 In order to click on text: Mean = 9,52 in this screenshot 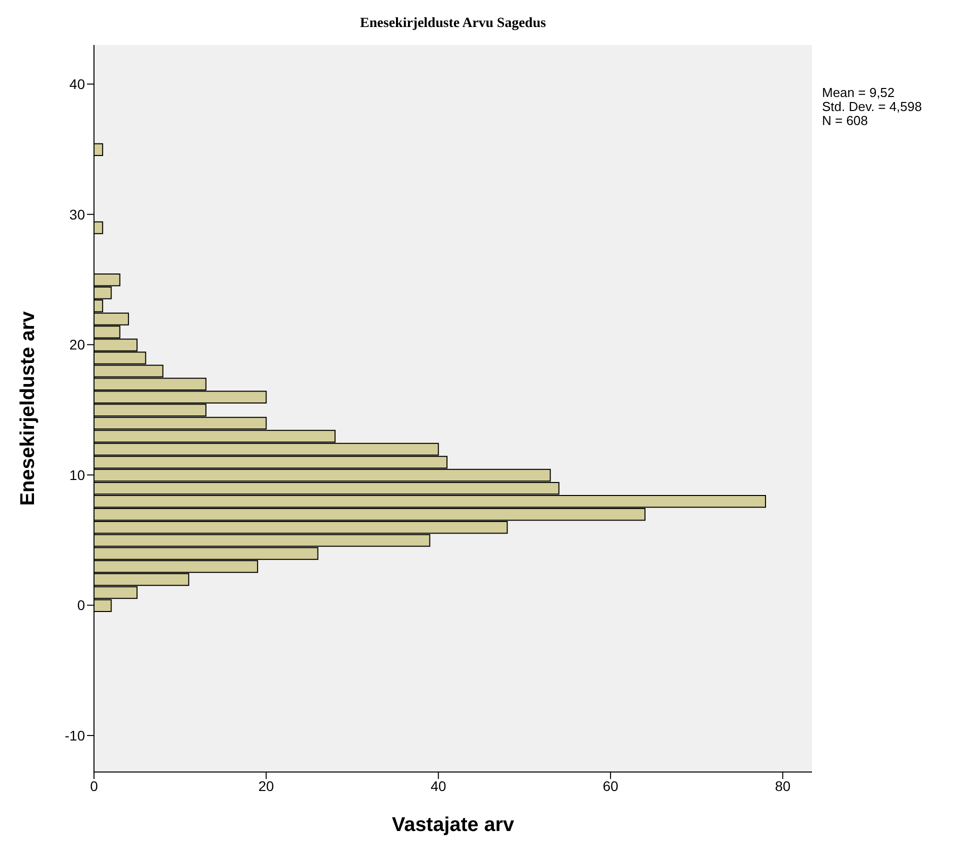, I will do `click(859, 92)`.